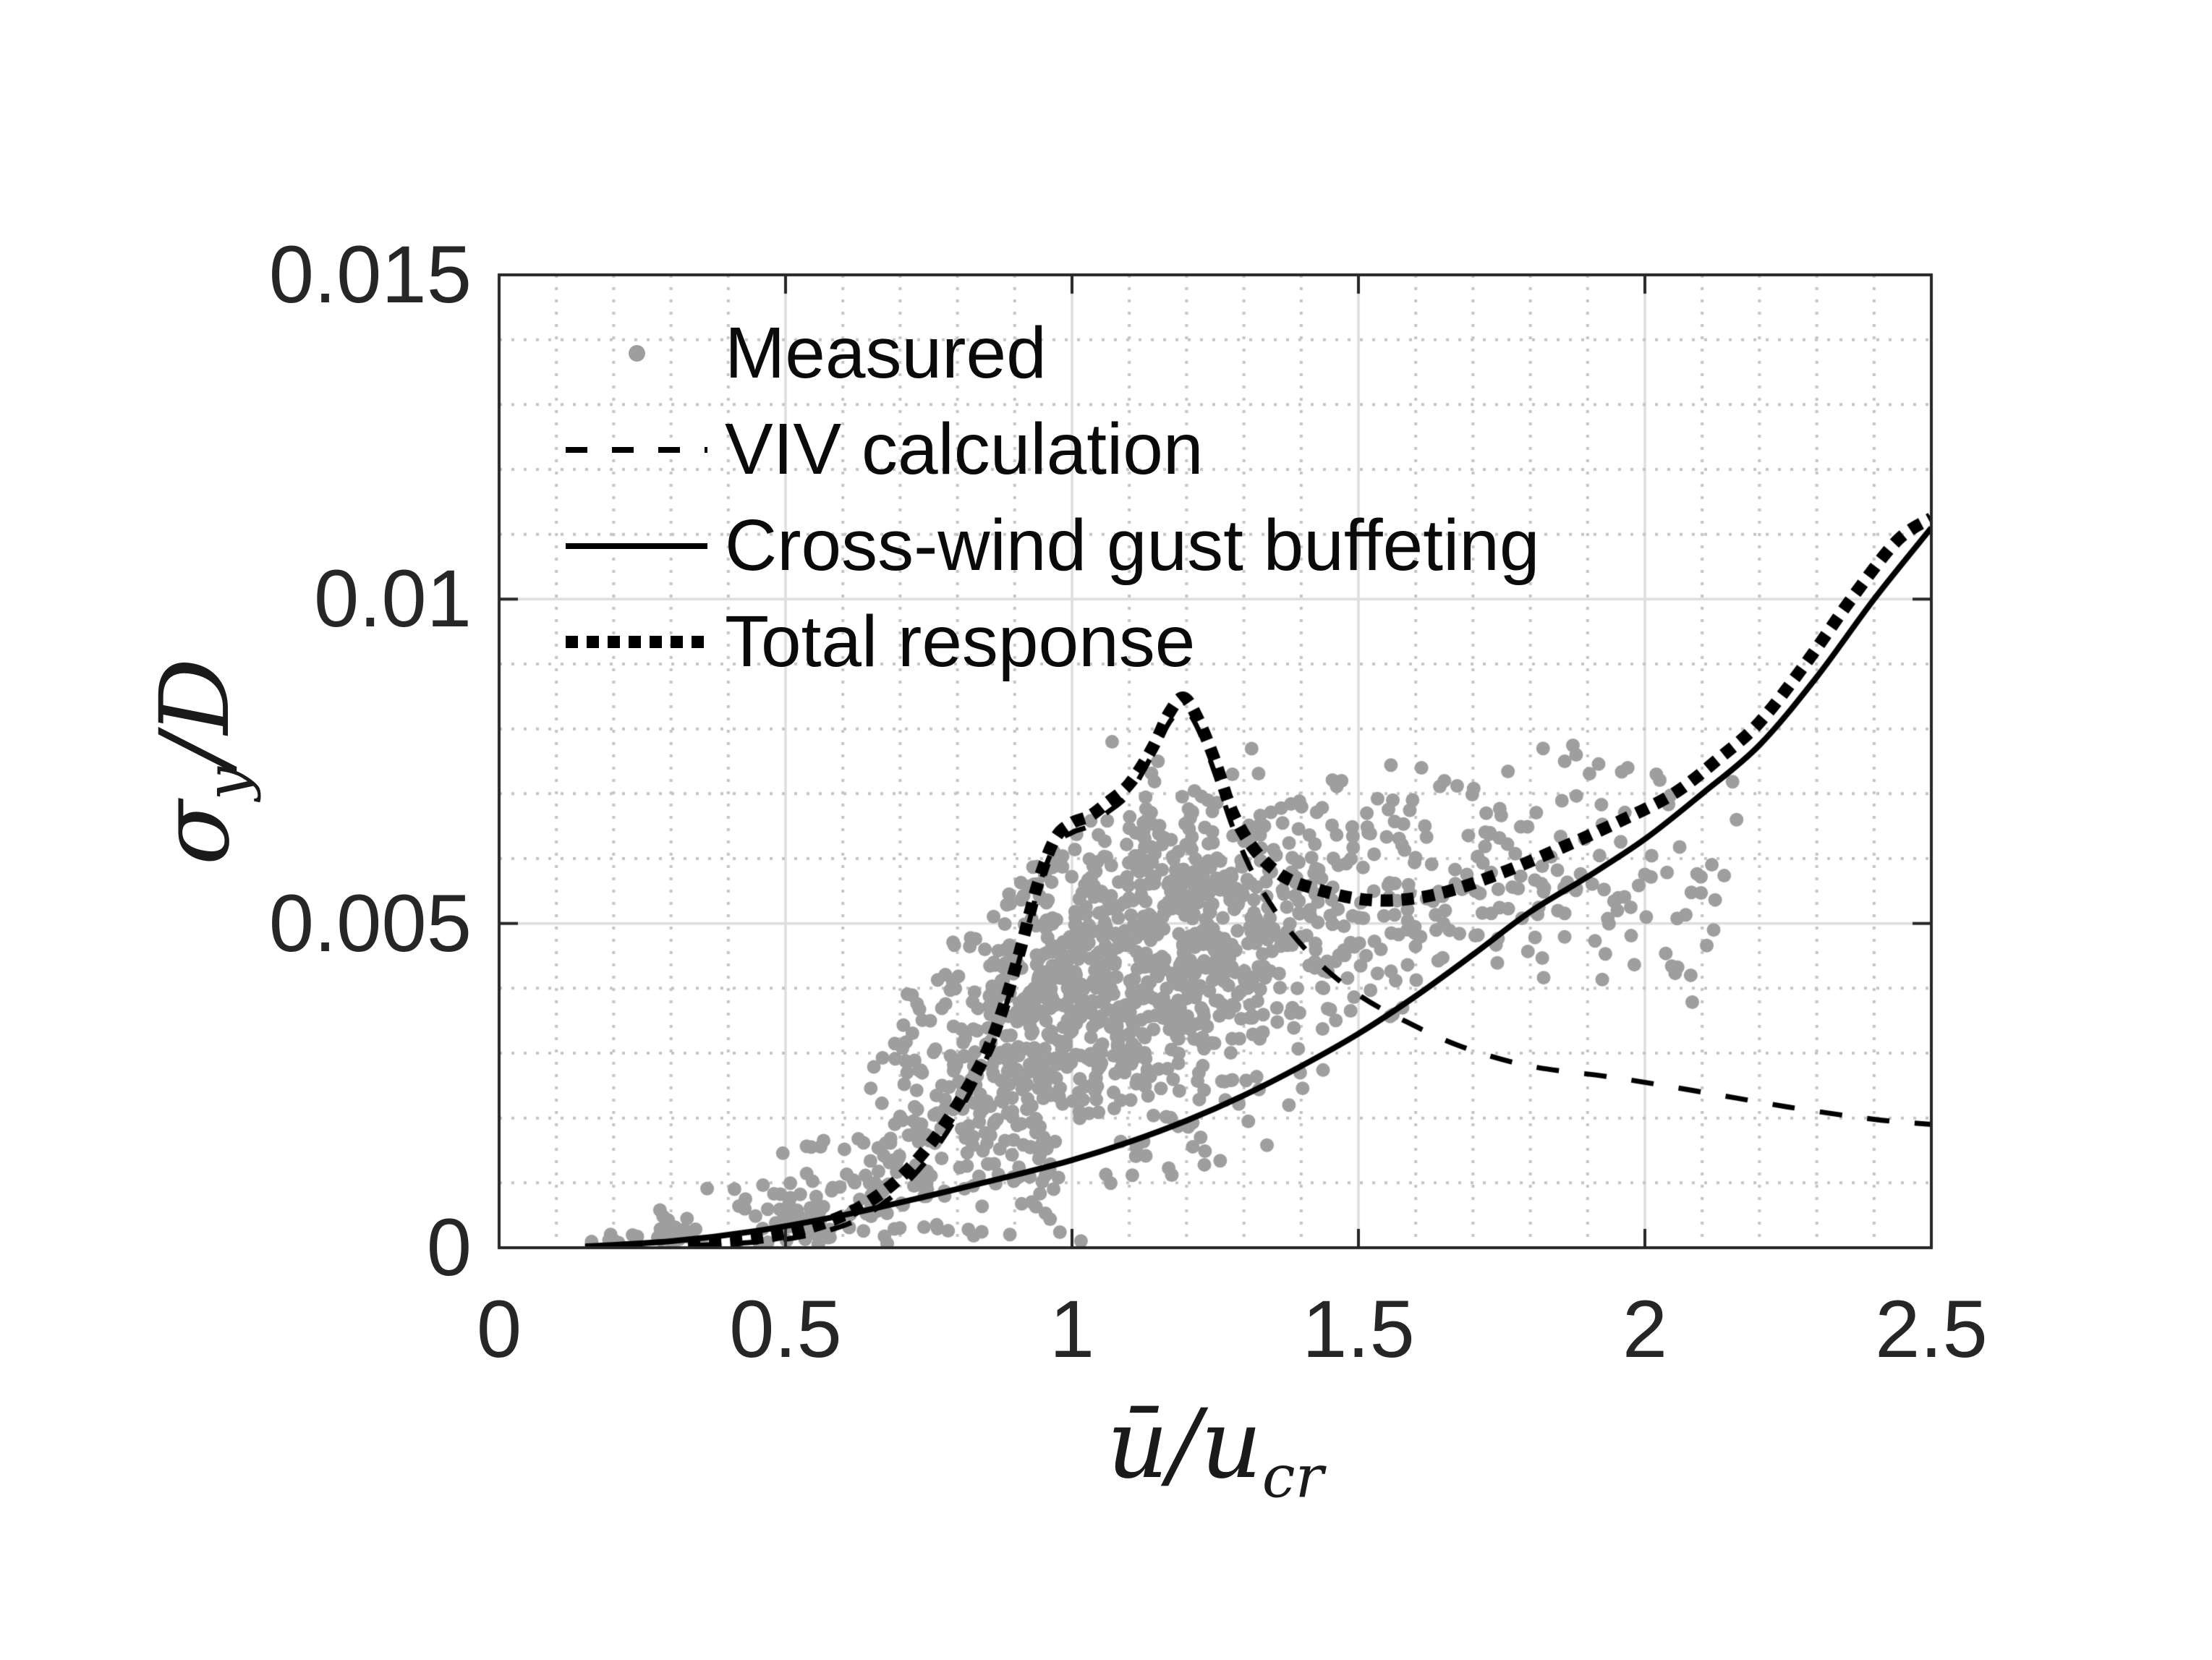 The width and height of the screenshot is (2212, 1660). I want to click on y-tick-label-0.015: 0.015, so click(370, 274).